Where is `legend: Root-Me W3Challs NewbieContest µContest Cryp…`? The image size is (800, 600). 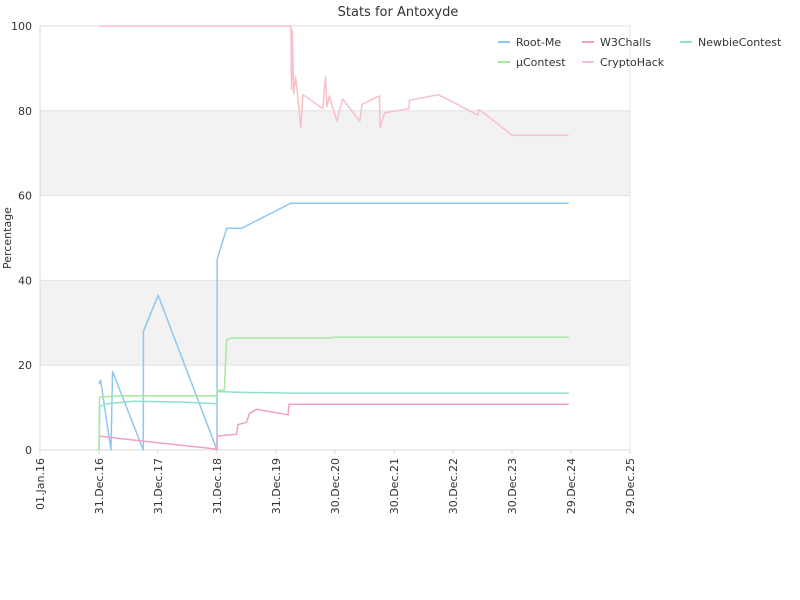 legend: Root-Me W3Challs NewbieContest µContest Cryp… is located at coordinates (640, 52).